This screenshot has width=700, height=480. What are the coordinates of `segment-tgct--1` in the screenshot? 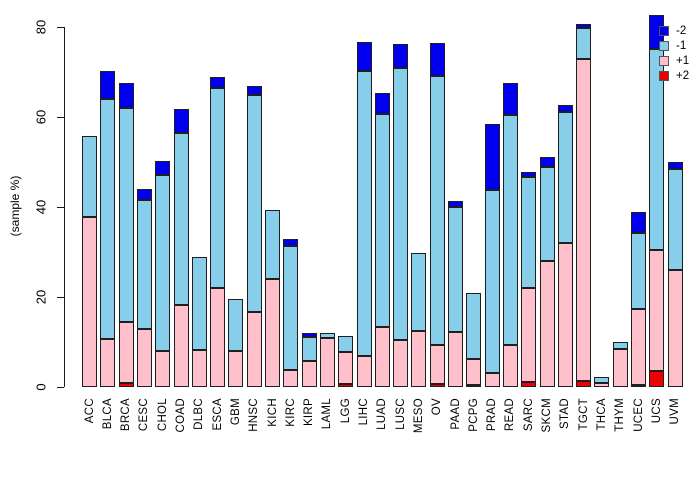 It's located at (584, 43).